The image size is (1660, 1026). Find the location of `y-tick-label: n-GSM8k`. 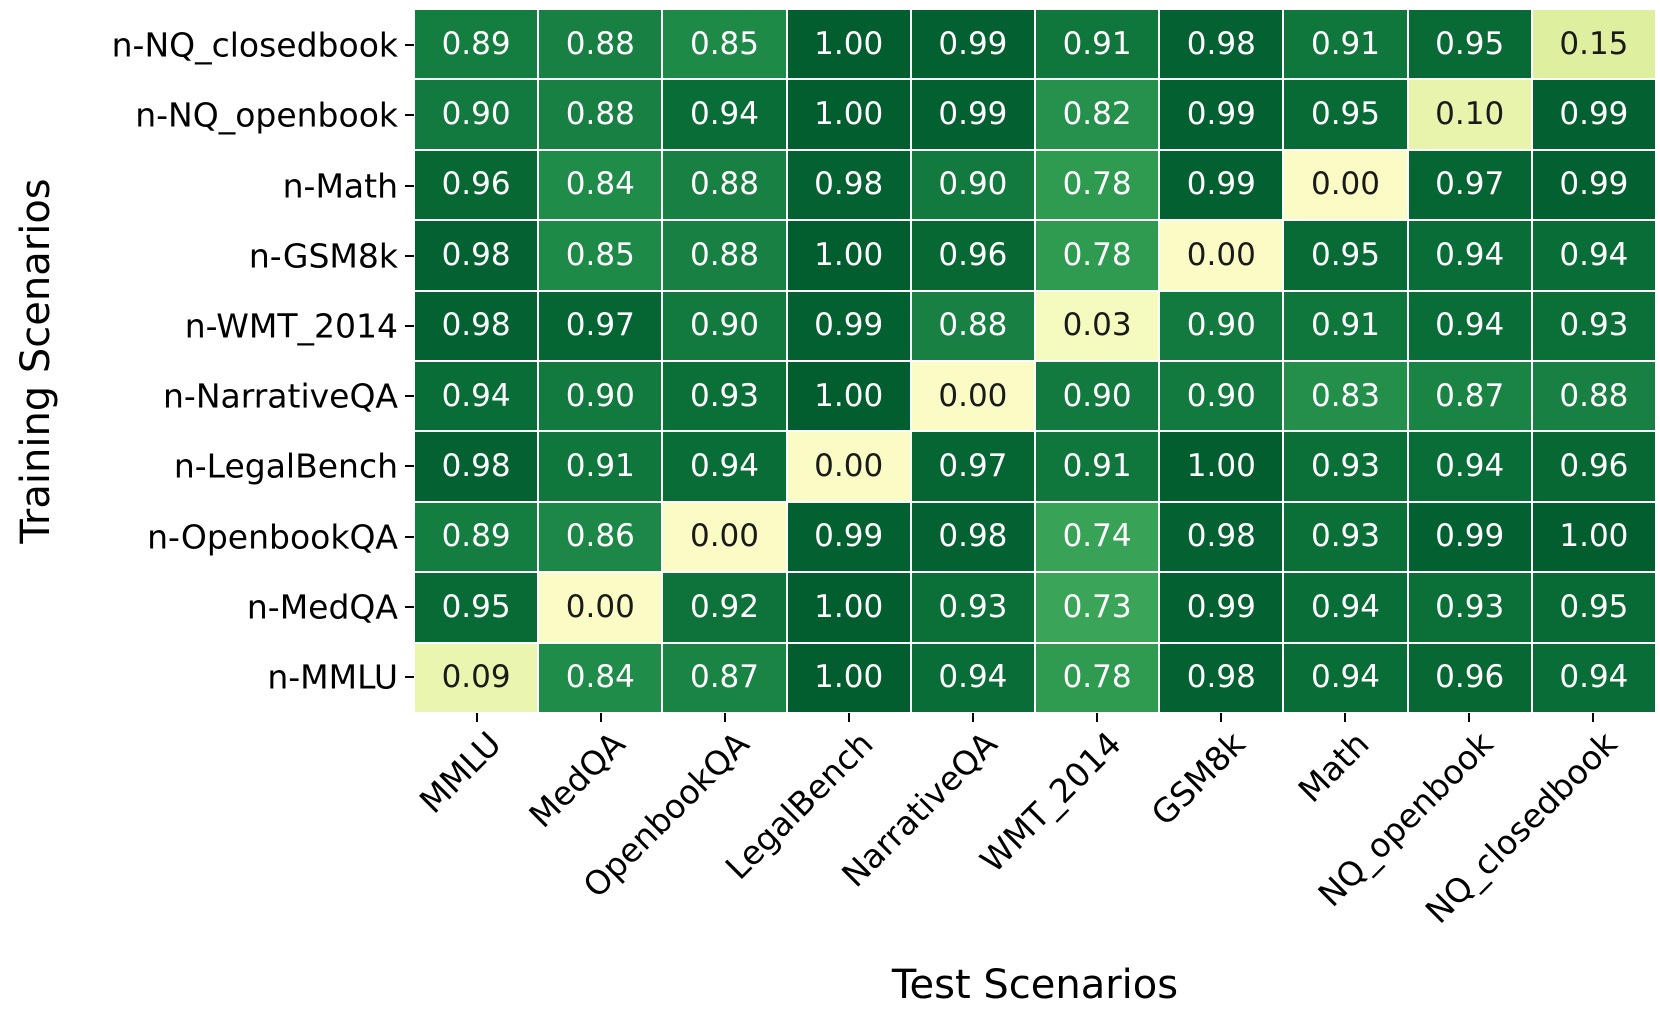

y-tick-label: n-GSM8k is located at coordinates (323, 256).